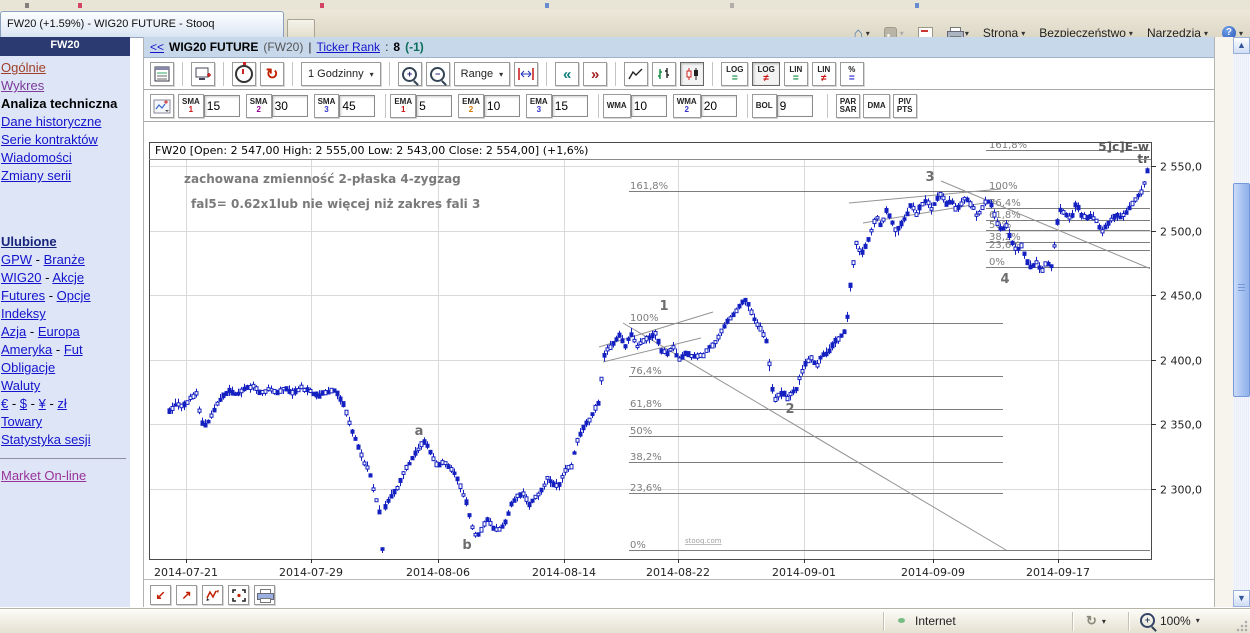 Image resolution: width=1250 pixels, height=633 pixels. What do you see at coordinates (186, 595) in the screenshot?
I see `trend-up-button: ↗` at bounding box center [186, 595].